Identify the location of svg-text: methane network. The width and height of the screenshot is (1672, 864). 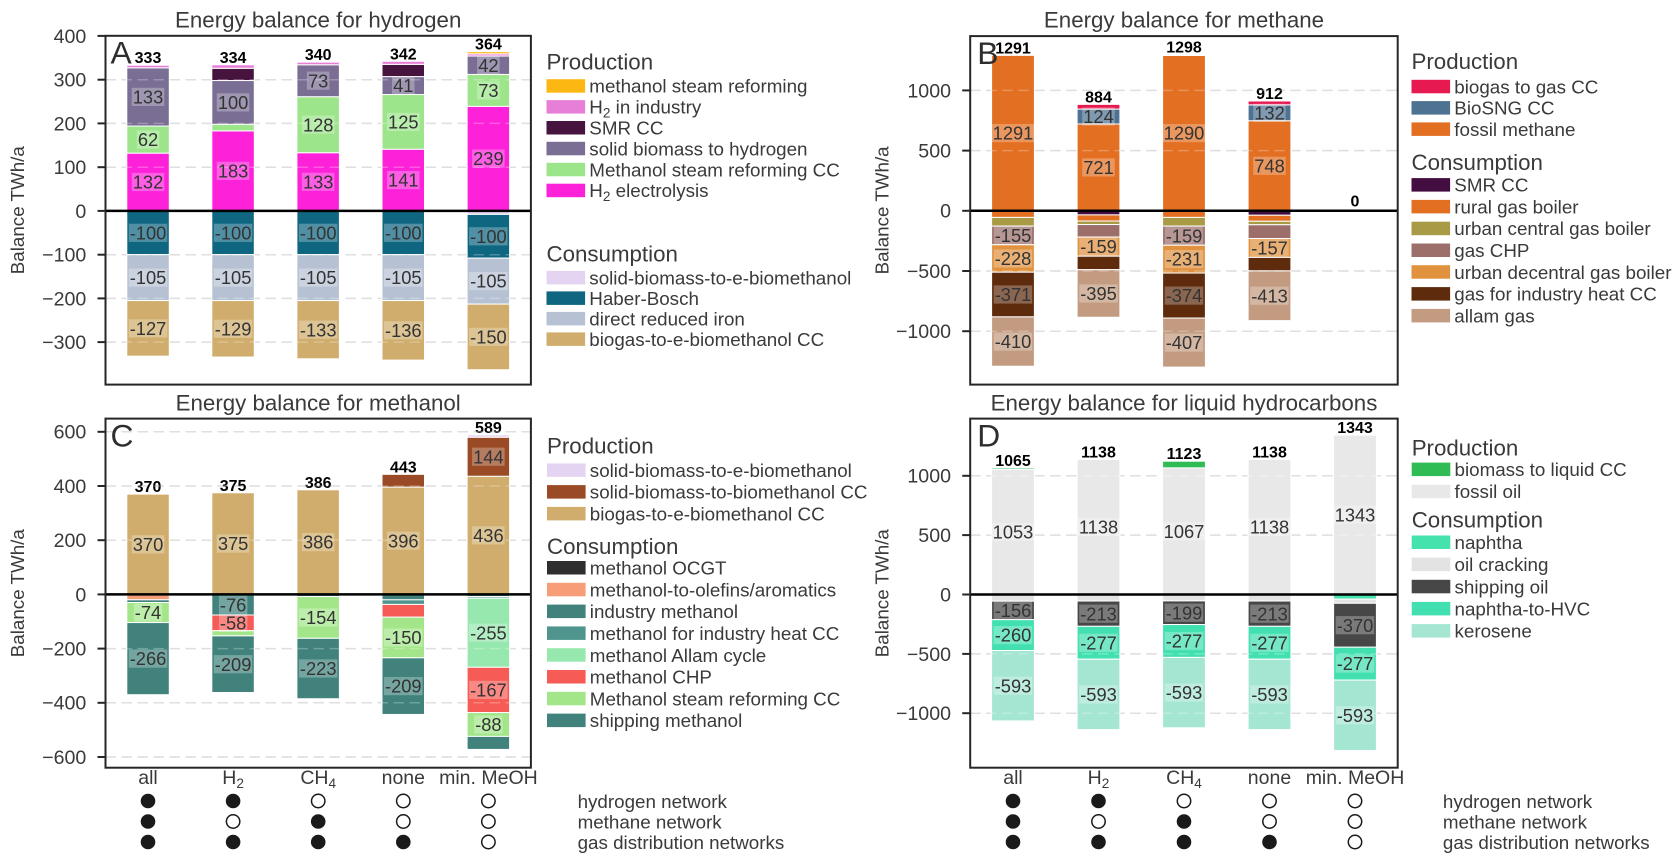
(1515, 821).